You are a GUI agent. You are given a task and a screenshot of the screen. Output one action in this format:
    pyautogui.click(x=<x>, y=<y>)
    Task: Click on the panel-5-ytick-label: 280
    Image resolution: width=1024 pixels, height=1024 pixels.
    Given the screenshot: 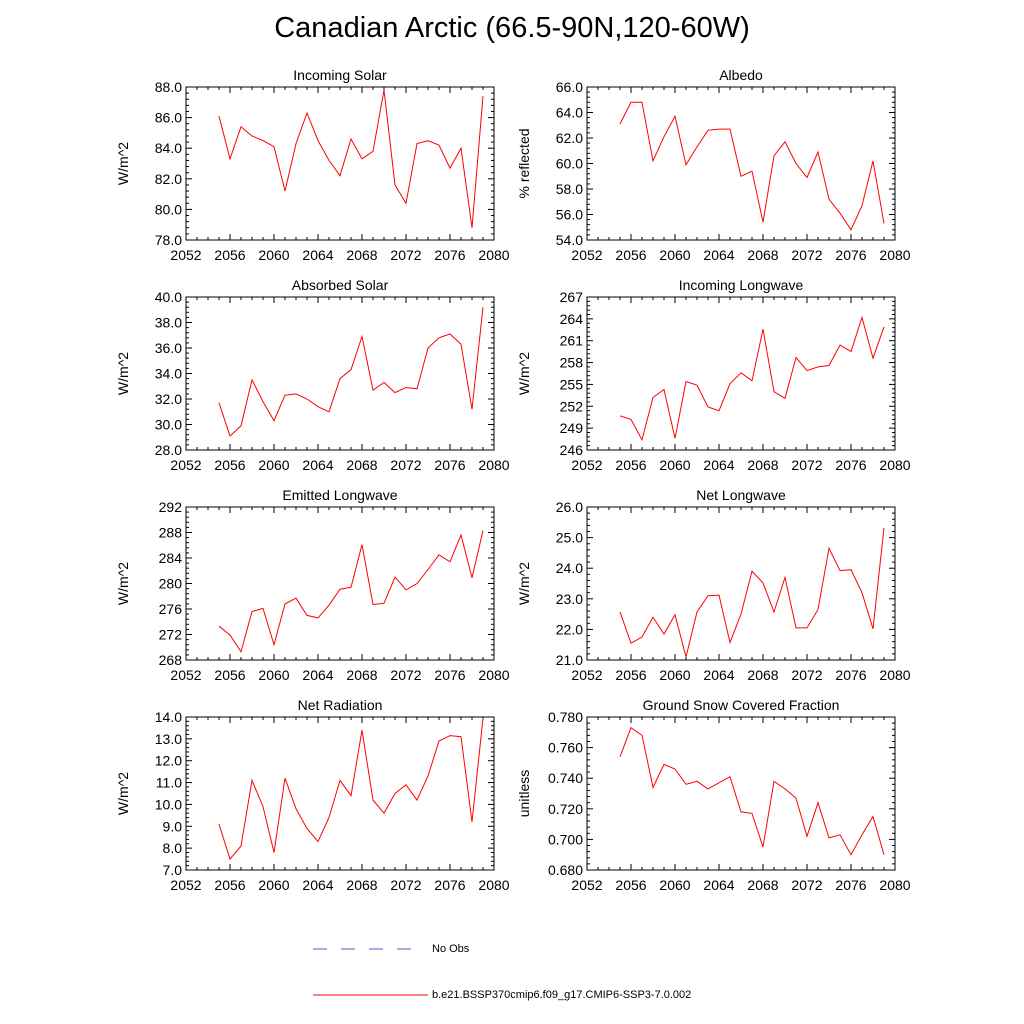 What is the action you would take?
    pyautogui.click(x=171, y=584)
    